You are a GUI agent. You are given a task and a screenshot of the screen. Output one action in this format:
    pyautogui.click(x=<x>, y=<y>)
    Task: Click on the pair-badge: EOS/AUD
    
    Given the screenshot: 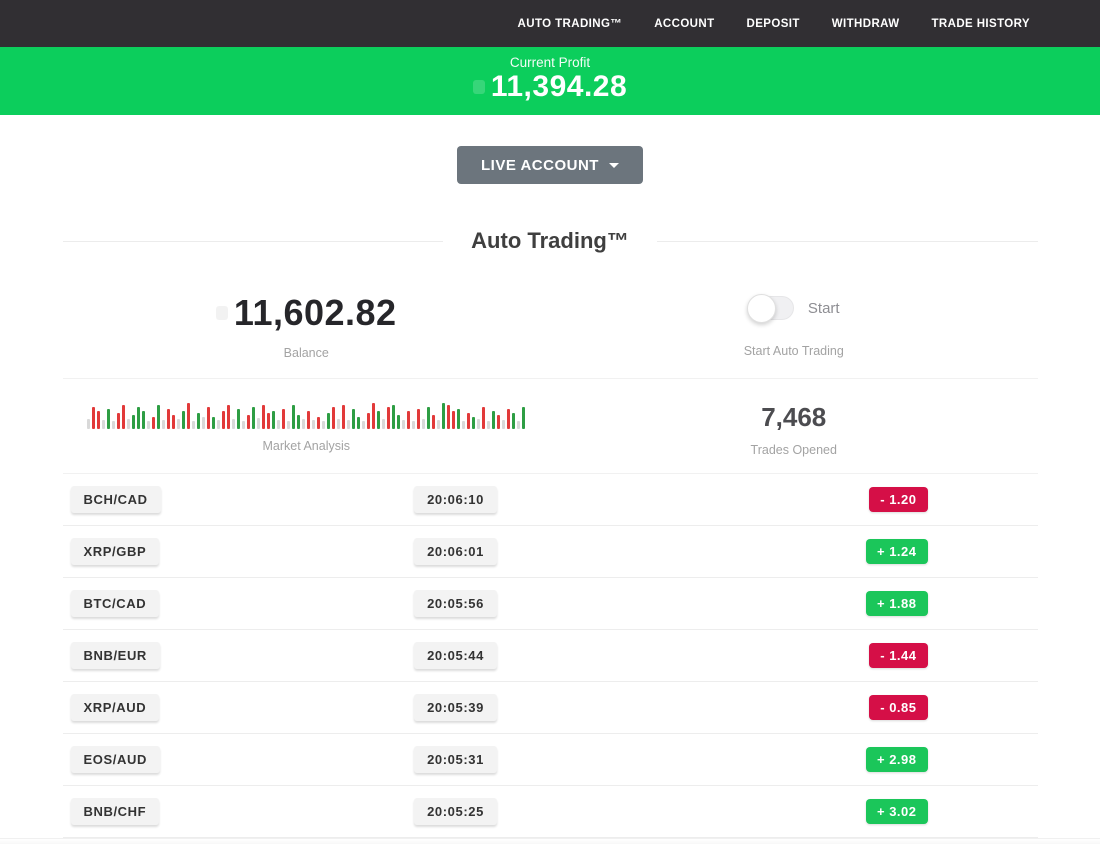 What is the action you would take?
    pyautogui.click(x=115, y=759)
    